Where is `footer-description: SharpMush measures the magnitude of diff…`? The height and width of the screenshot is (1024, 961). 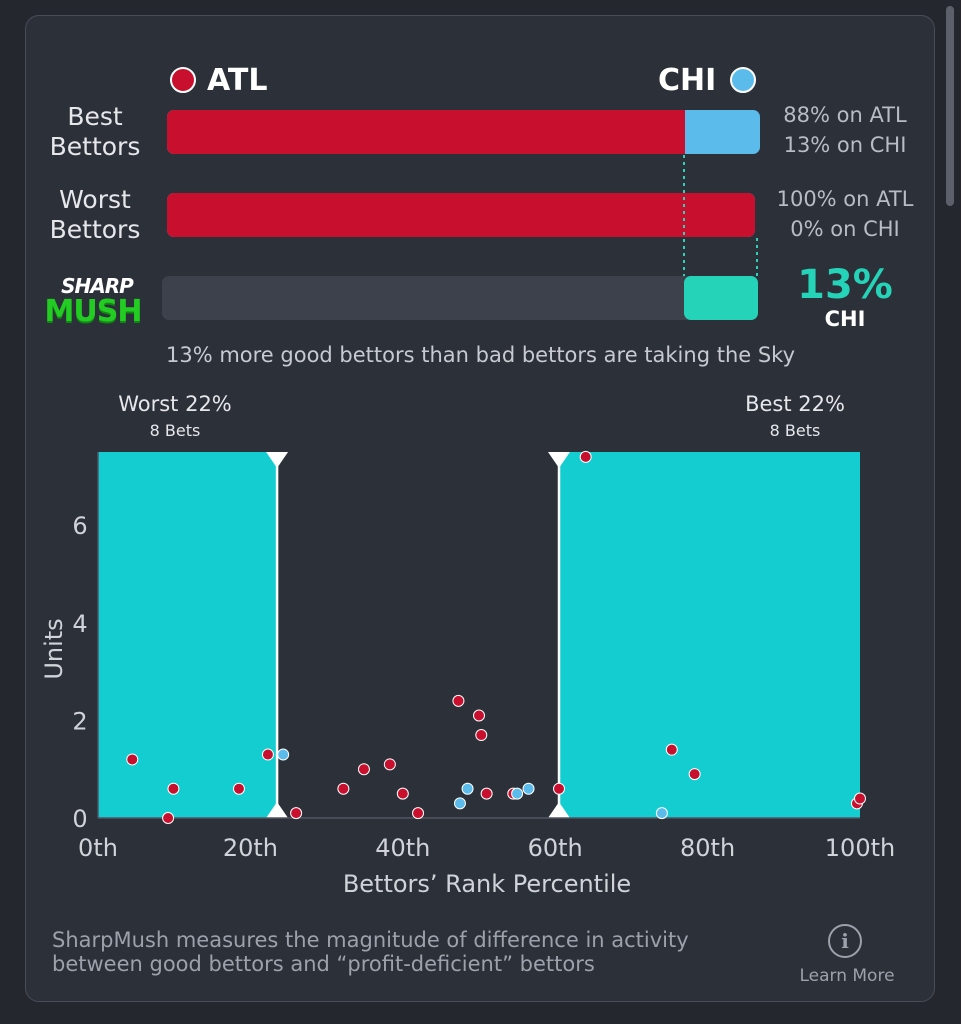 footer-description: SharpMush measures the magnitude of diff… is located at coordinates (370, 952).